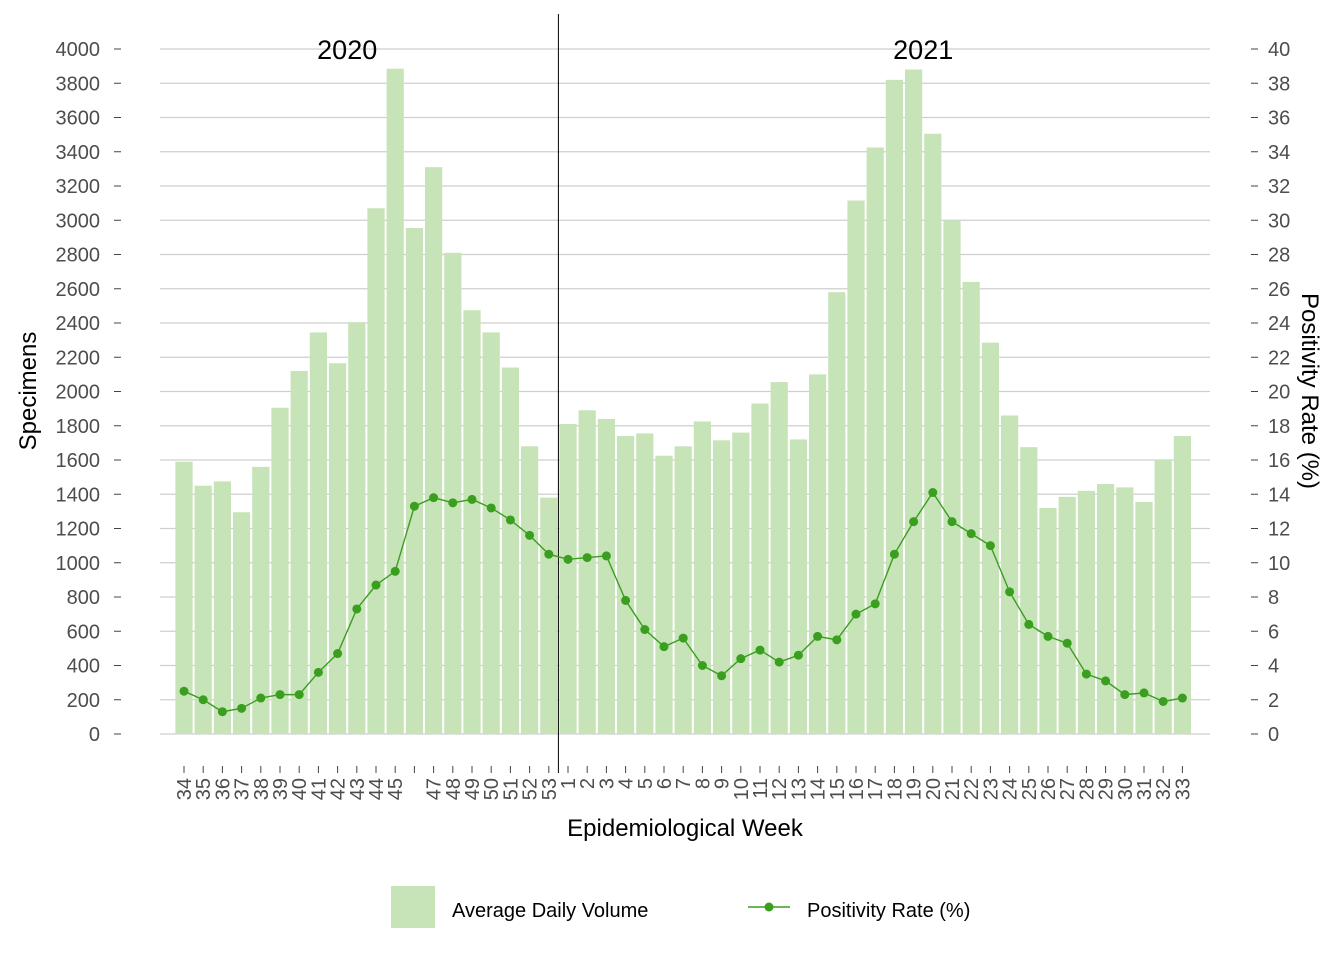 This screenshot has height=965, width=1344. Describe the element at coordinates (680, 907) in the screenshot. I see `legend: Average Daily Volume Positivity Rate (%)` at that location.